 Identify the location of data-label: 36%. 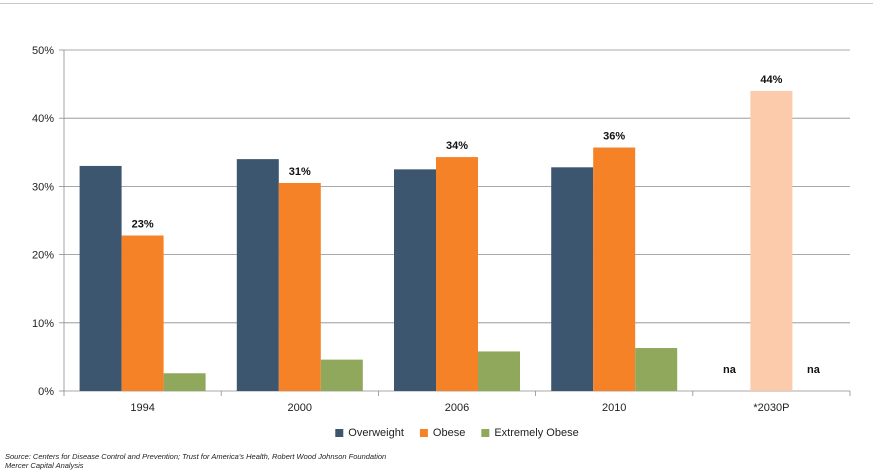
(614, 137).